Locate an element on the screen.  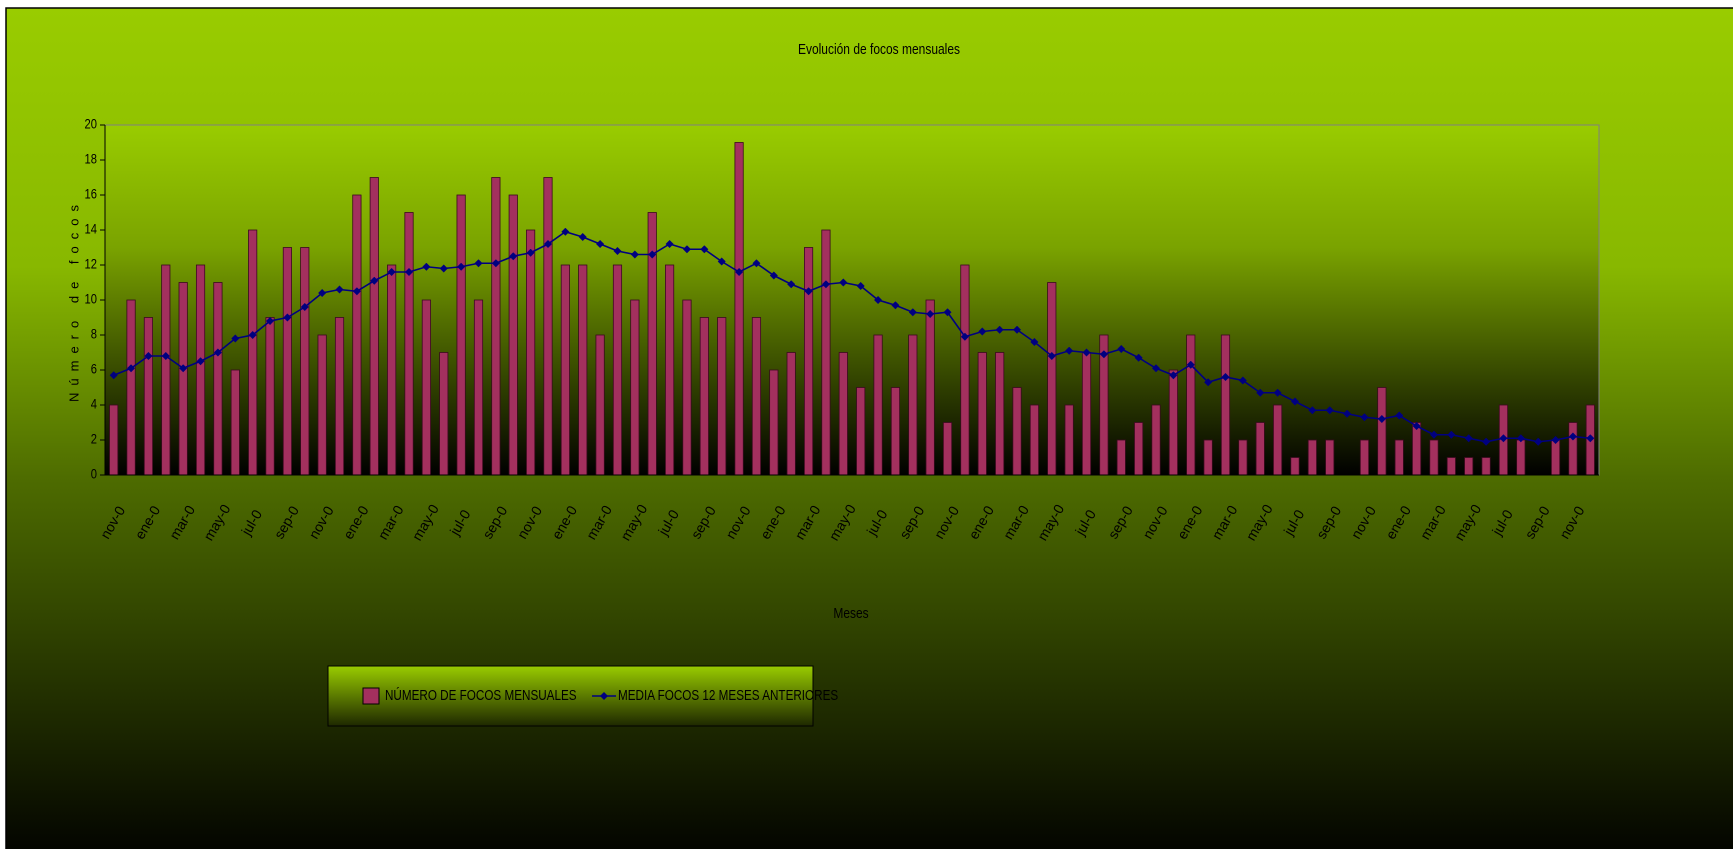
y-tick-label: 16 is located at coordinates (91, 194).